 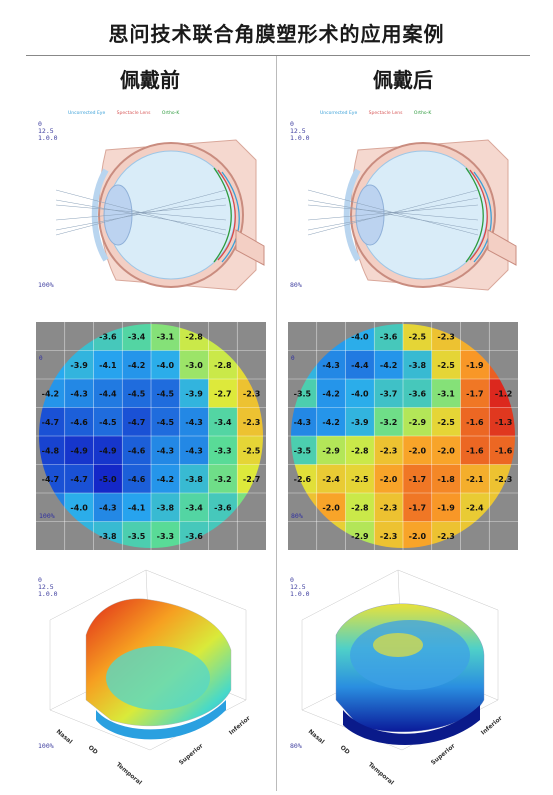 What do you see at coordinates (297, 516) in the screenshot?
I see `map-percent: 80%` at bounding box center [297, 516].